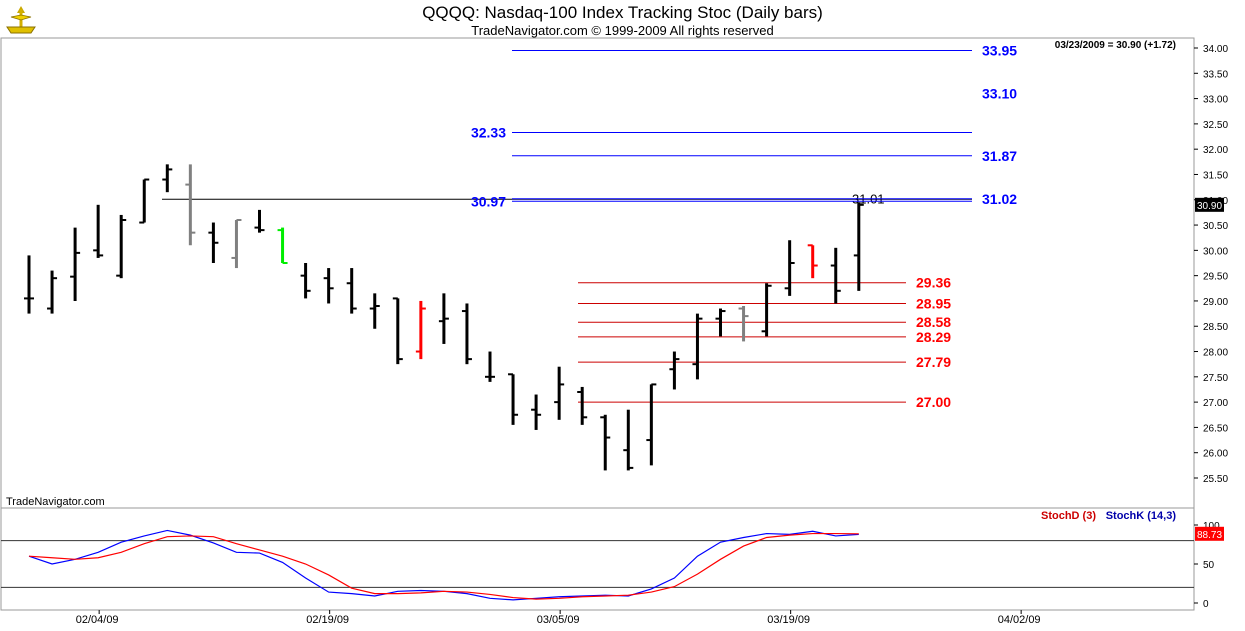 Image resolution: width=1245 pixels, height=631 pixels. Describe the element at coordinates (1215, 49) in the screenshot. I see `price-tick-label: 34.00` at that location.